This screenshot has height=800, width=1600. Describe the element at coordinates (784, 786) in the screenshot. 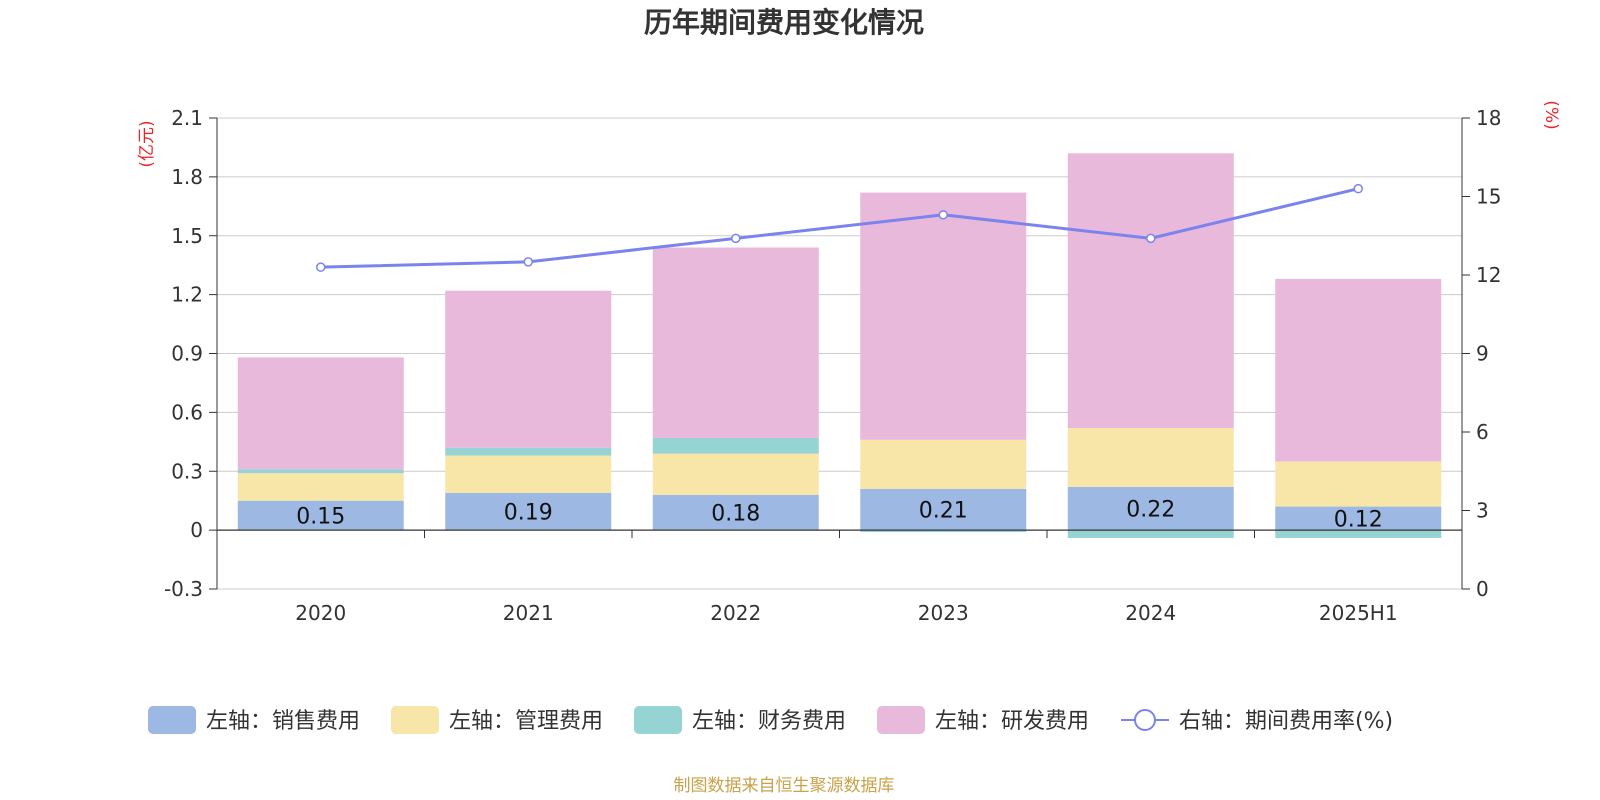

I see `source-note: 制图数据来自恒生聚源数据库` at that location.